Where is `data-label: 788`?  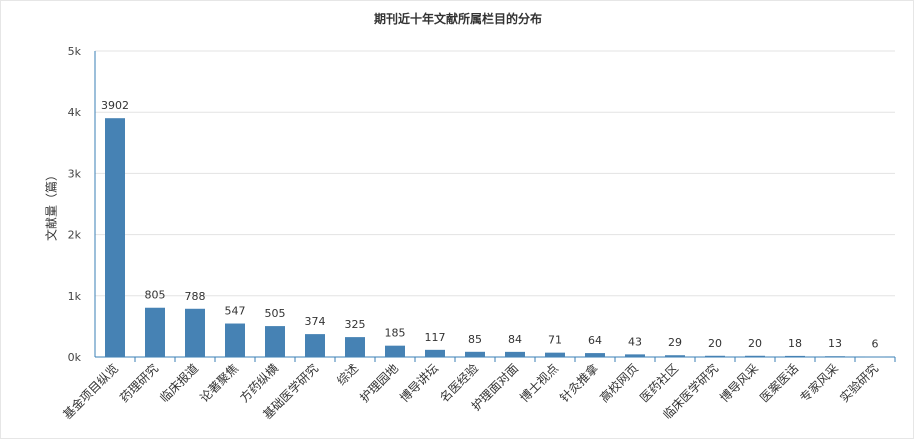
data-label: 788 is located at coordinates (195, 296).